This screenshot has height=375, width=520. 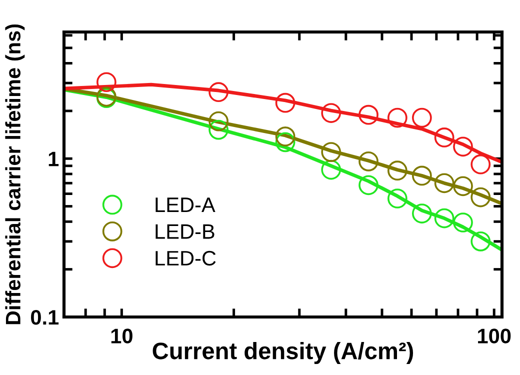 I want to click on x-tick-label: 100, so click(x=494, y=336).